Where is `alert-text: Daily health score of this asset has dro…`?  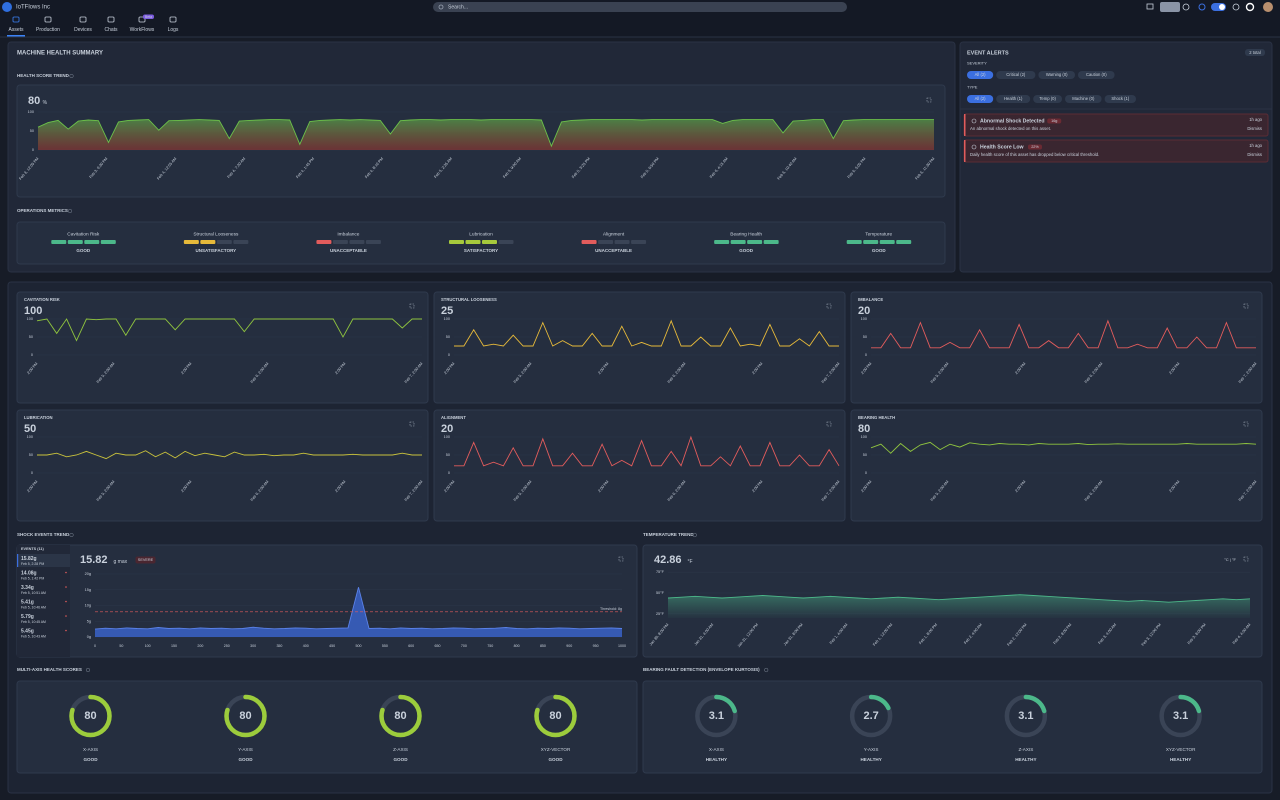
alert-text: Daily health score of this asset has dro… is located at coordinates (1034, 154).